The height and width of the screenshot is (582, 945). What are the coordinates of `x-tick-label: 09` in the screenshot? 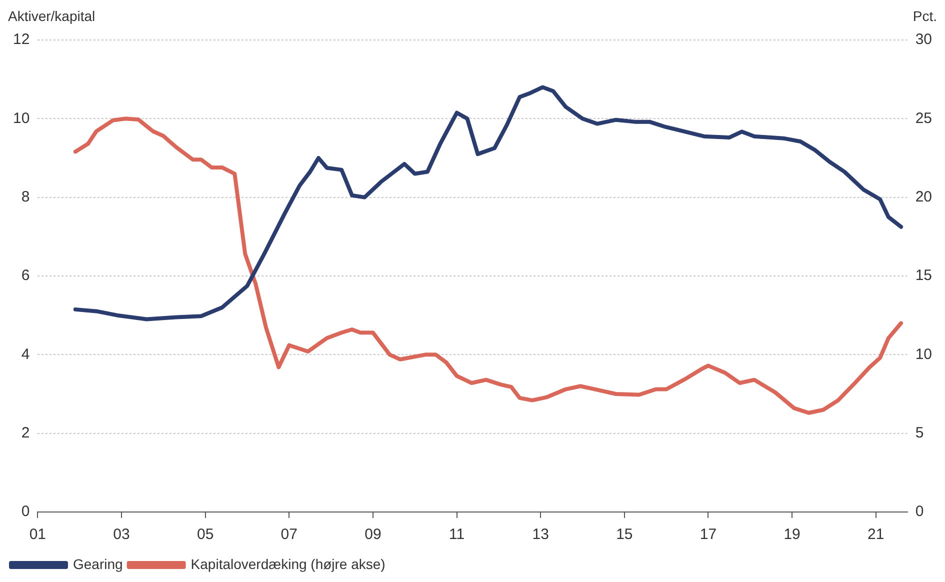 It's located at (373, 535).